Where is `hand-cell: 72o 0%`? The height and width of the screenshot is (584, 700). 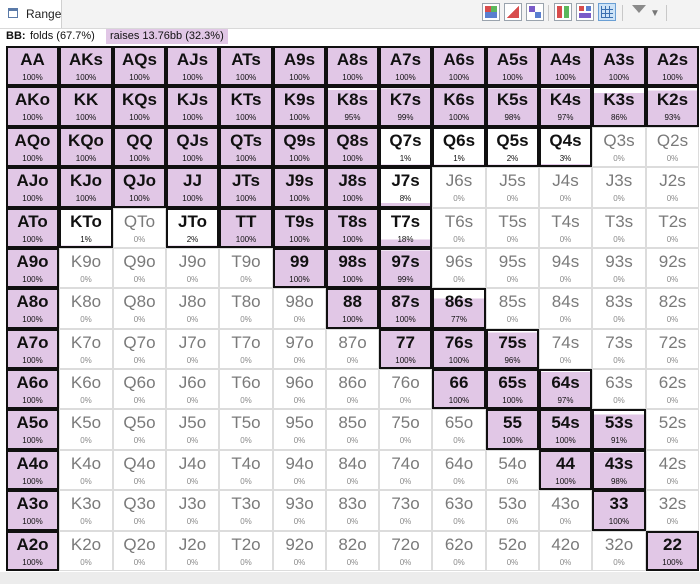
hand-cell: 72o 0% is located at coordinates (405, 551).